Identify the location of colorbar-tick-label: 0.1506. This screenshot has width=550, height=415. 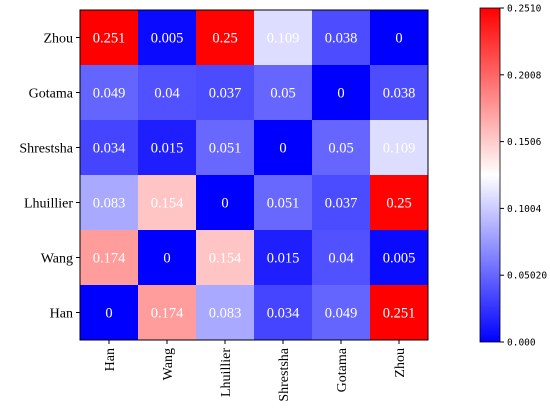
(524, 142).